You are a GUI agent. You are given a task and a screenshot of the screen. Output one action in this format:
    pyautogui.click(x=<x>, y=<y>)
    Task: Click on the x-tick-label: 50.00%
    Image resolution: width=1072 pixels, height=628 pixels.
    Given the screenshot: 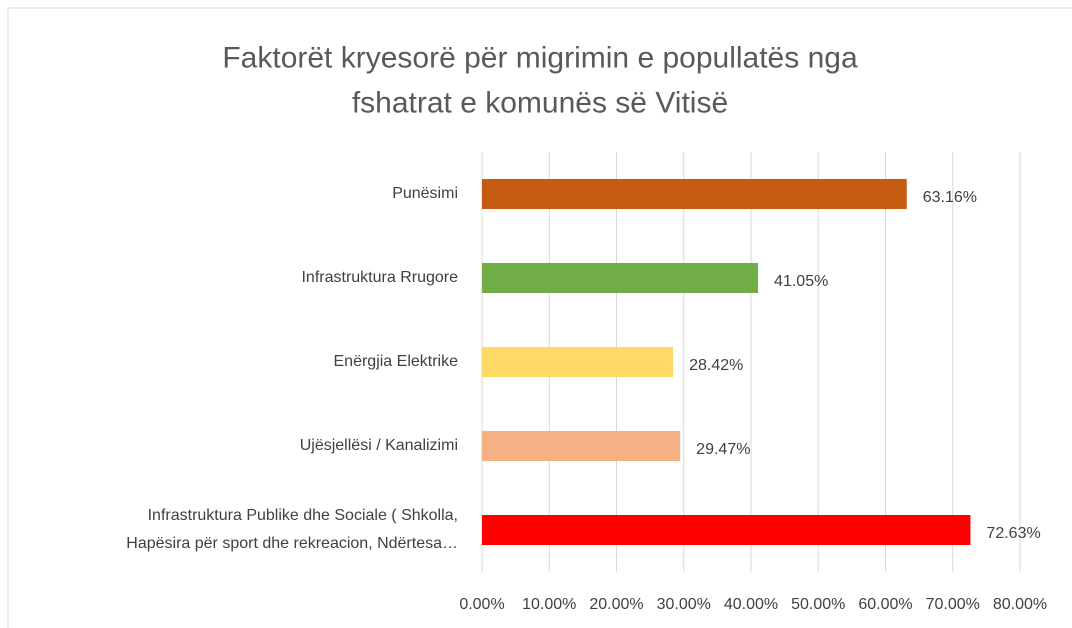 What is the action you would take?
    pyautogui.click(x=818, y=604)
    